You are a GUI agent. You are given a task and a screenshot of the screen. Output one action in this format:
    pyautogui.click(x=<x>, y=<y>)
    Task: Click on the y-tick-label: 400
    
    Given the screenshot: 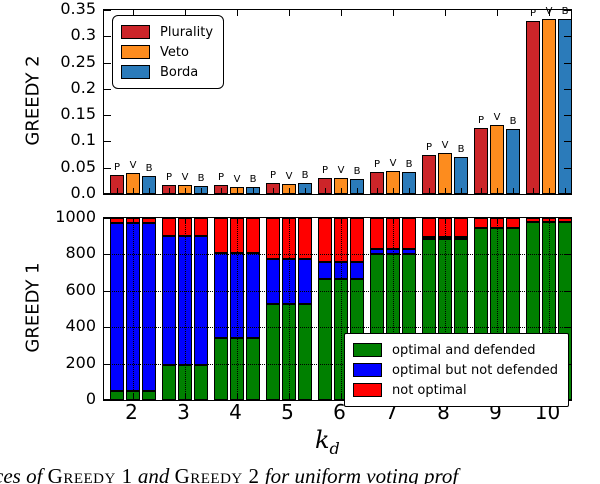 What is the action you would take?
    pyautogui.click(x=80, y=325)
    